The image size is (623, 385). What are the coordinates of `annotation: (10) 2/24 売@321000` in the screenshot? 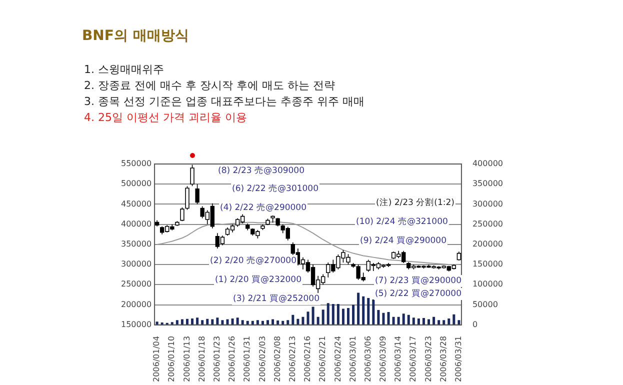 It's located at (402, 222).